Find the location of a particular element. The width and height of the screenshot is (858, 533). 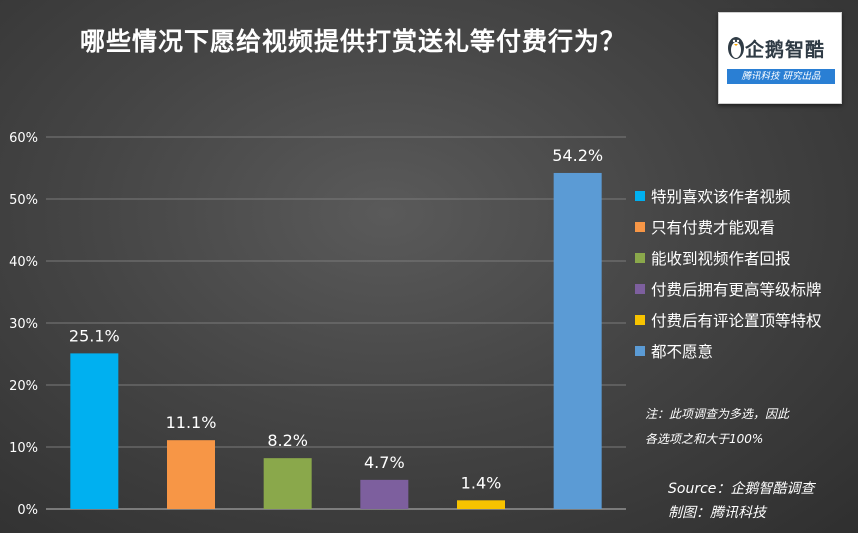

logo-name: 企鹅智酷 is located at coordinates (785, 50).